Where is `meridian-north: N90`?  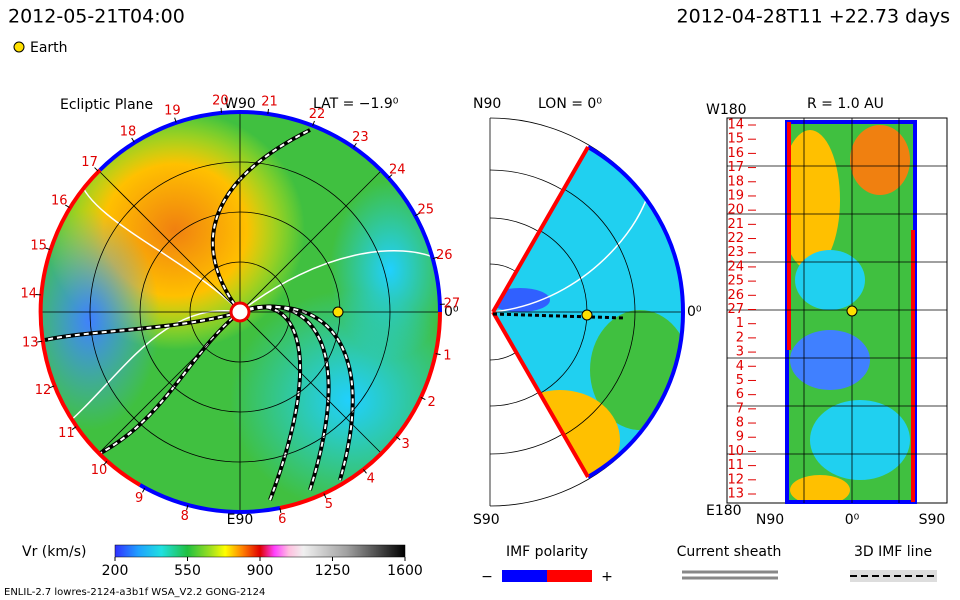 meridian-north: N90 is located at coordinates (487, 104).